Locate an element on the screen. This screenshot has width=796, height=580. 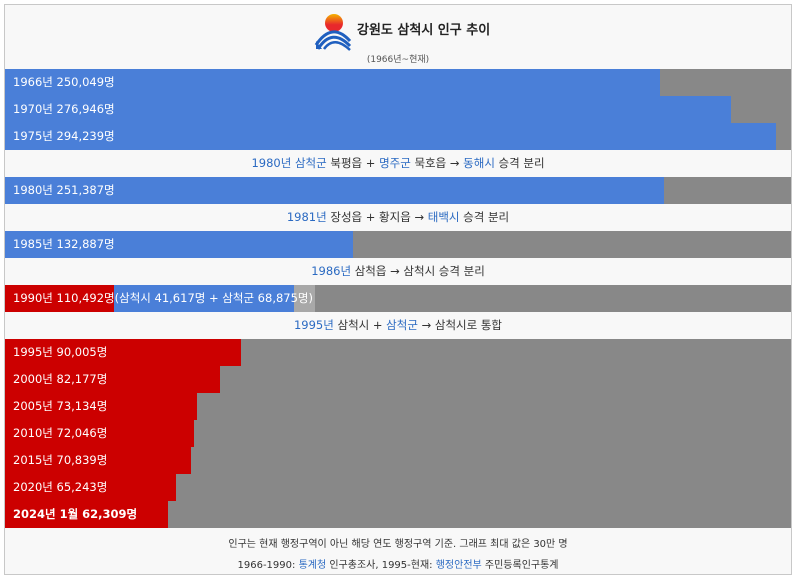
note-1980-samcheok-gun-link: 삼척군 is located at coordinates (310, 163).